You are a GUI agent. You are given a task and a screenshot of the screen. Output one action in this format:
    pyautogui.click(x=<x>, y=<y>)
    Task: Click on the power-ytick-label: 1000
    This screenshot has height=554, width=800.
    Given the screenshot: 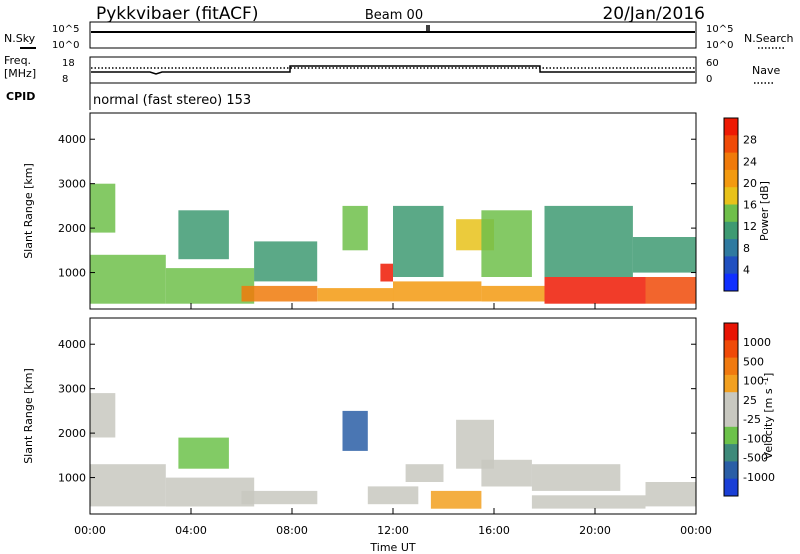 What is the action you would take?
    pyautogui.click(x=72, y=273)
    